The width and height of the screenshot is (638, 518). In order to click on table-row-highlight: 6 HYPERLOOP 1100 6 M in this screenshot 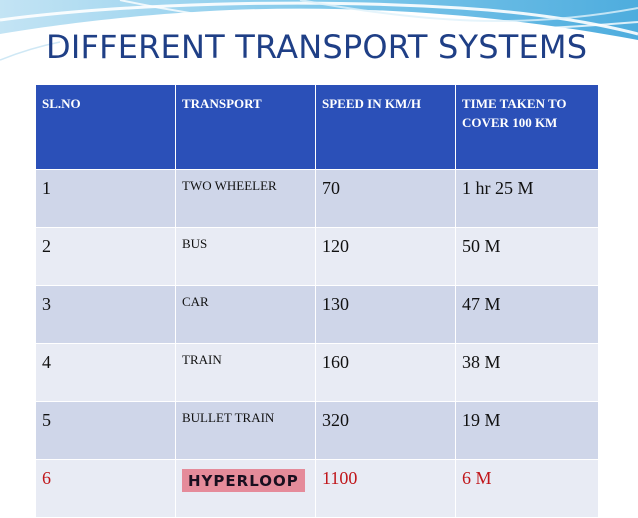, I will do `click(317, 488)`.